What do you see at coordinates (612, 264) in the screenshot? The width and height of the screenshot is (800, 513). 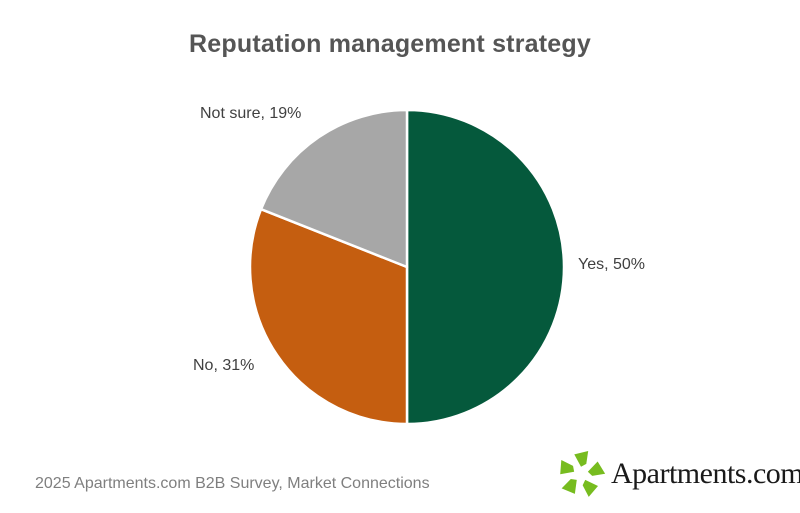 I see `pie-label-yes: Yes, 50%` at bounding box center [612, 264].